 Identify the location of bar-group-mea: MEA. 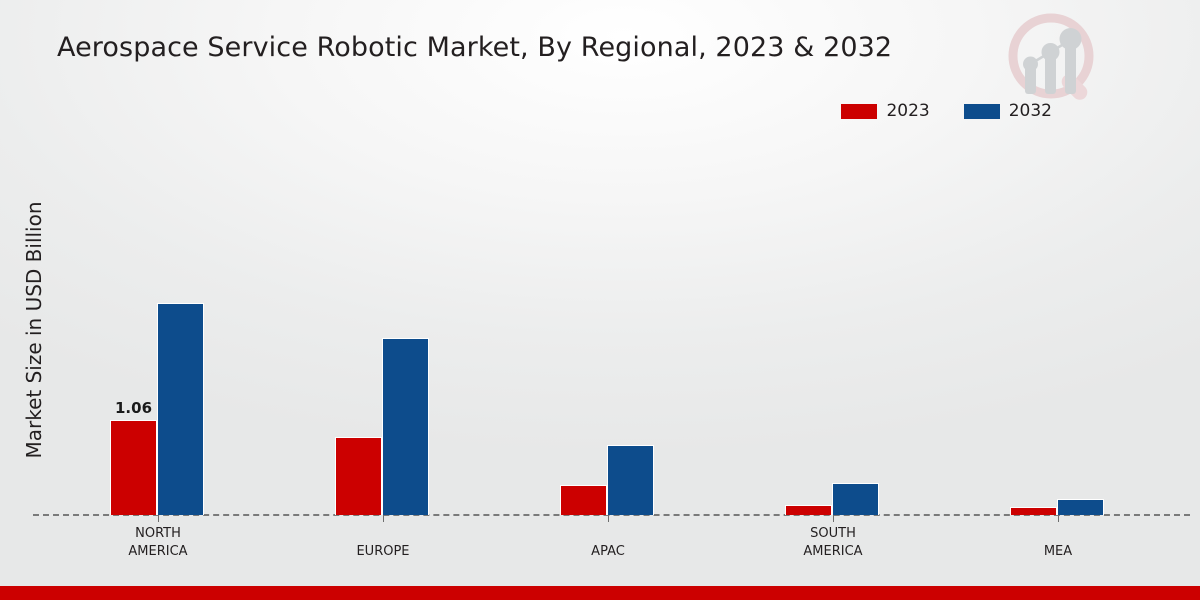
(1058, 337).